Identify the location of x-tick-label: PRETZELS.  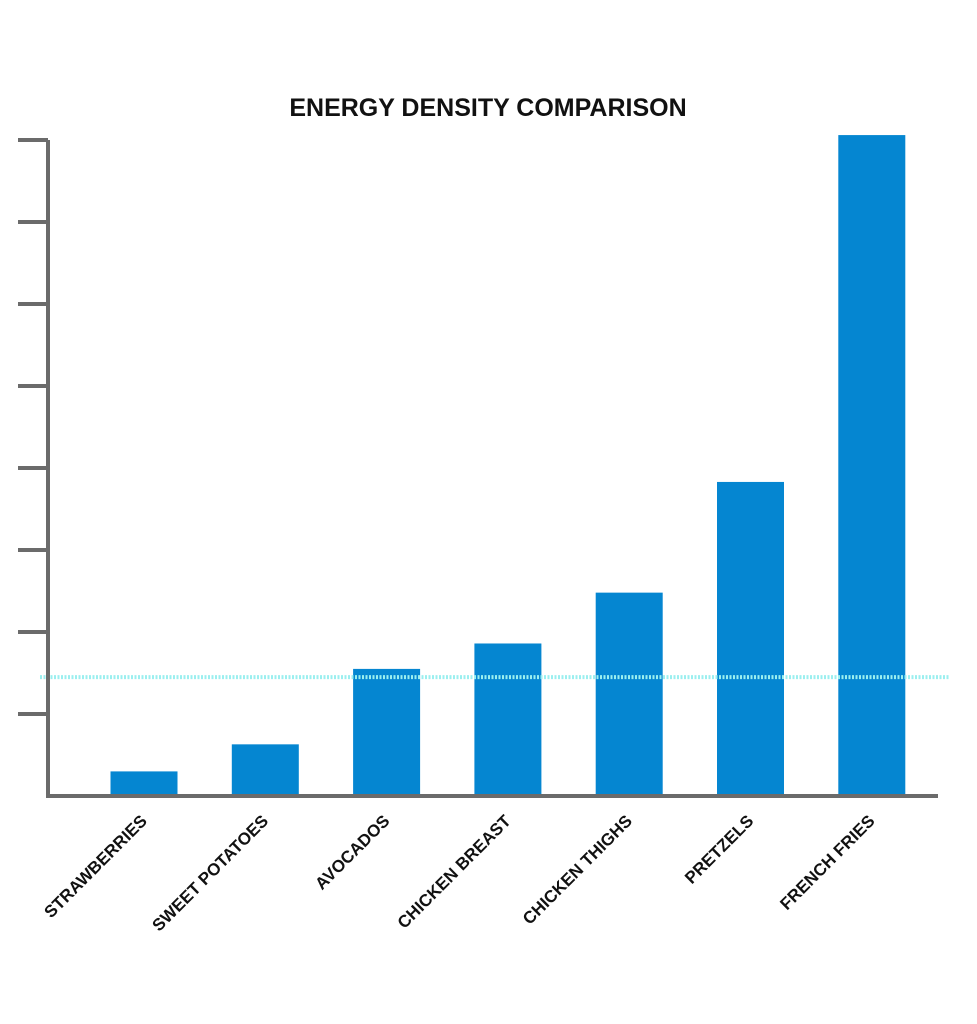
(719, 849).